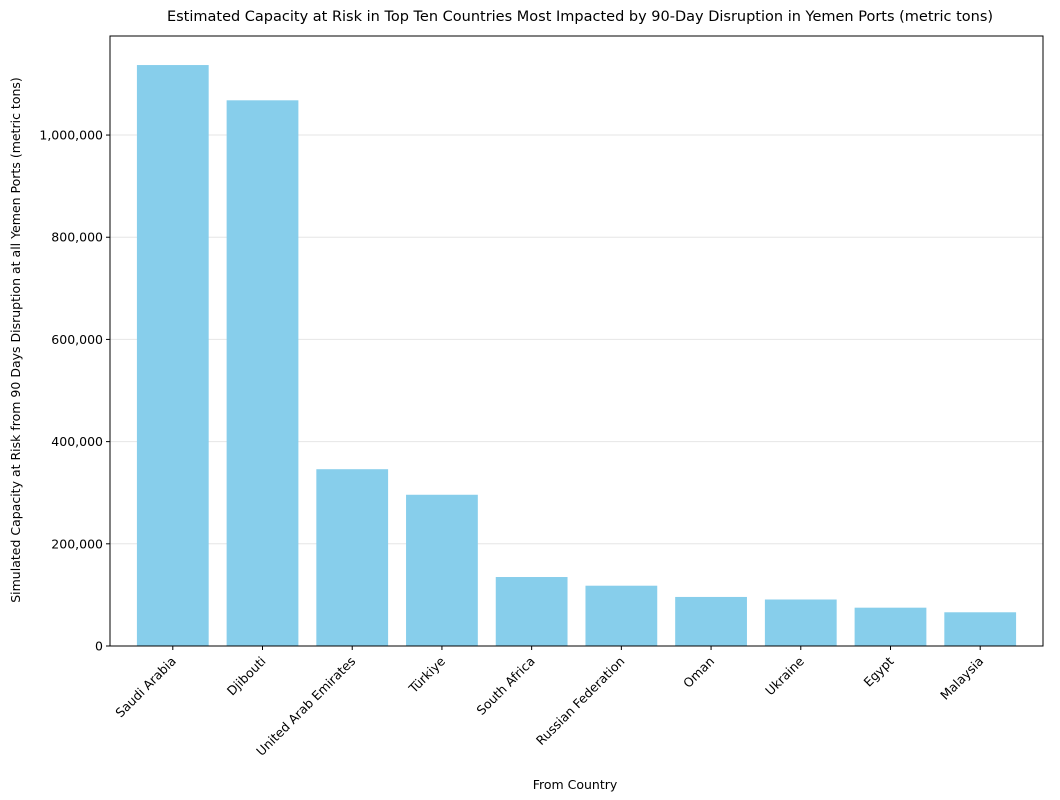  Describe the element at coordinates (890, 626) in the screenshot. I see `bar-egypt` at that location.